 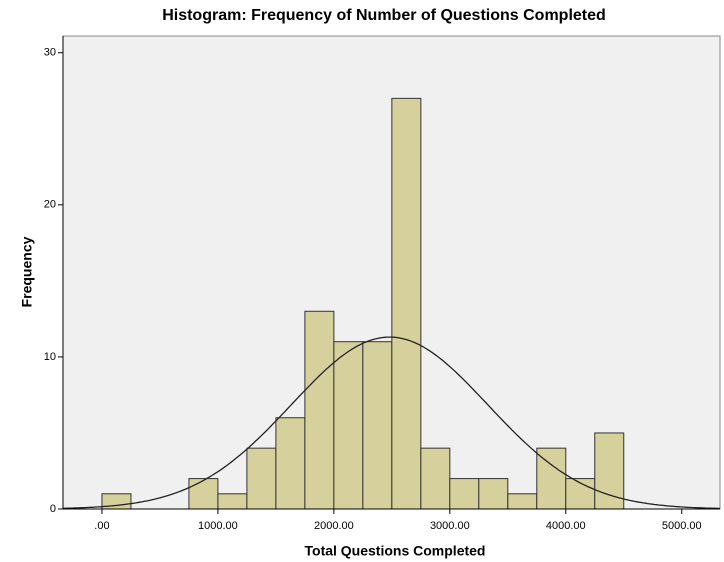 I want to click on y-tick-label: 0, so click(x=53, y=509).